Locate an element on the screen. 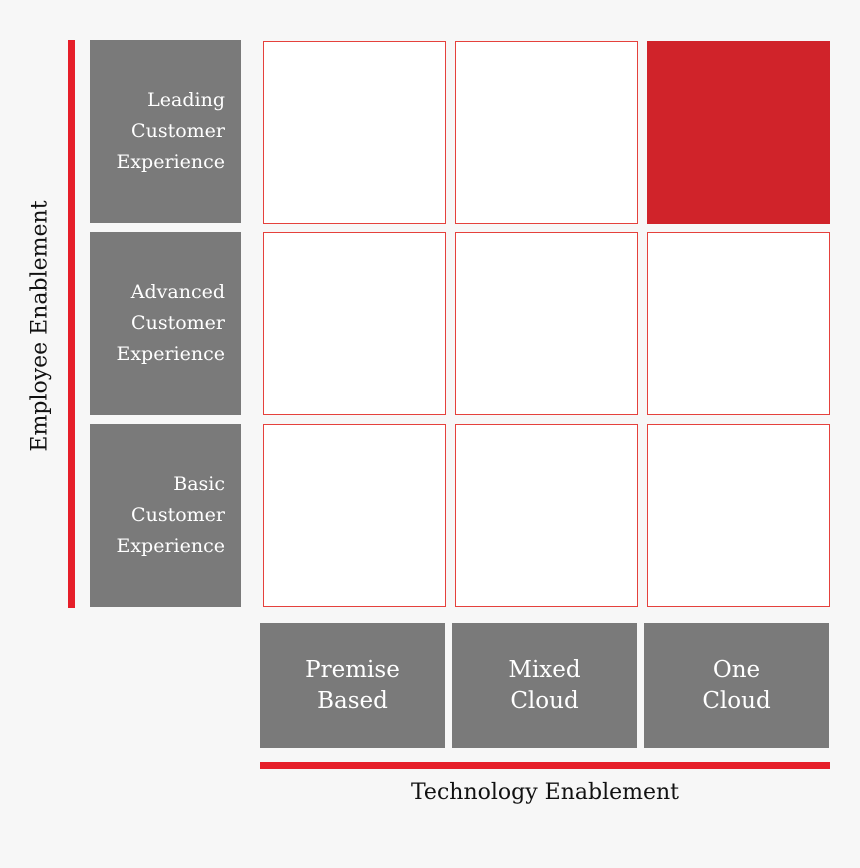 The height and width of the screenshot is (868, 860). row-label-advanced: Advanced Customer Experience is located at coordinates (165, 323).